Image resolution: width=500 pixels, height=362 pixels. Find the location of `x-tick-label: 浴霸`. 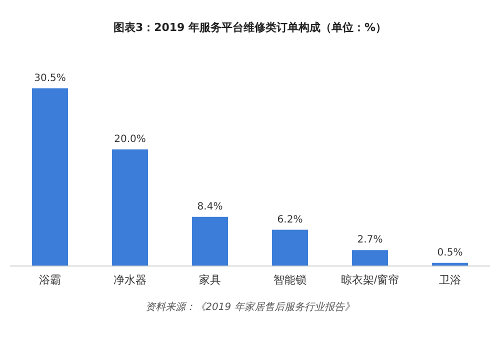

x-tick-label: 浴霸 is located at coordinates (50, 280).